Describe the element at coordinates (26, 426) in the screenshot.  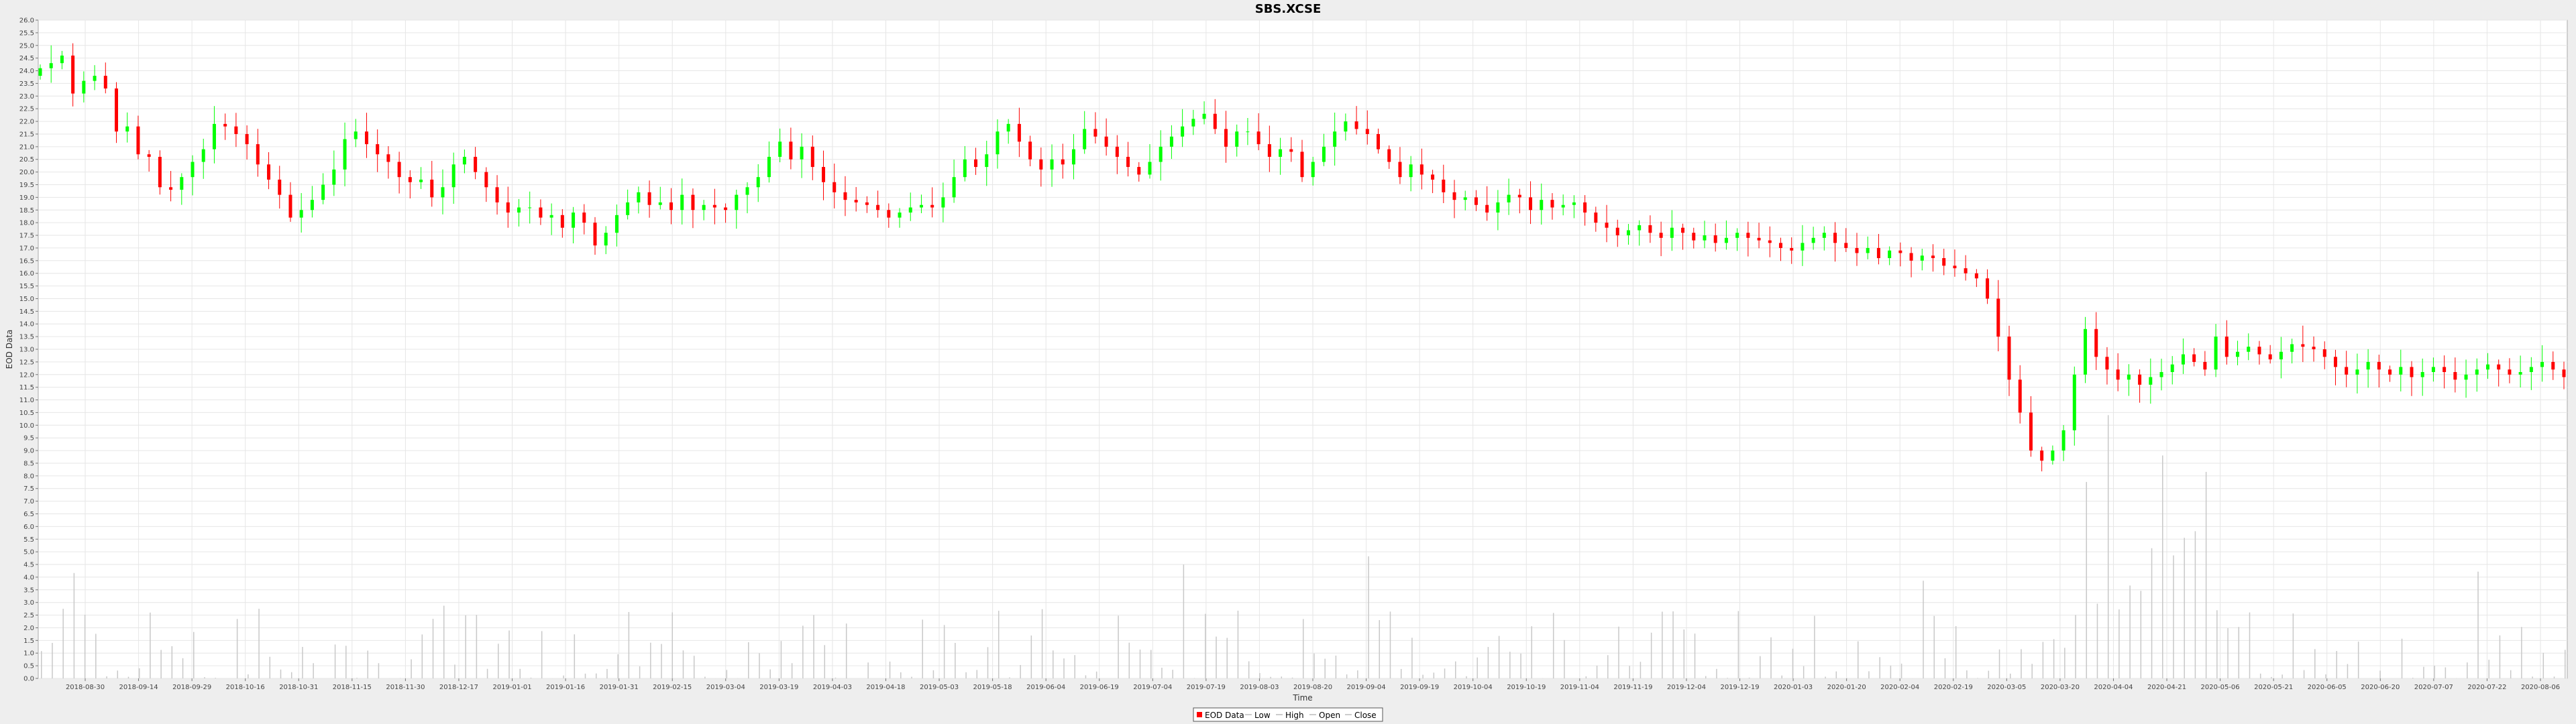
I see `y-tick-label: 10.0` at that location.